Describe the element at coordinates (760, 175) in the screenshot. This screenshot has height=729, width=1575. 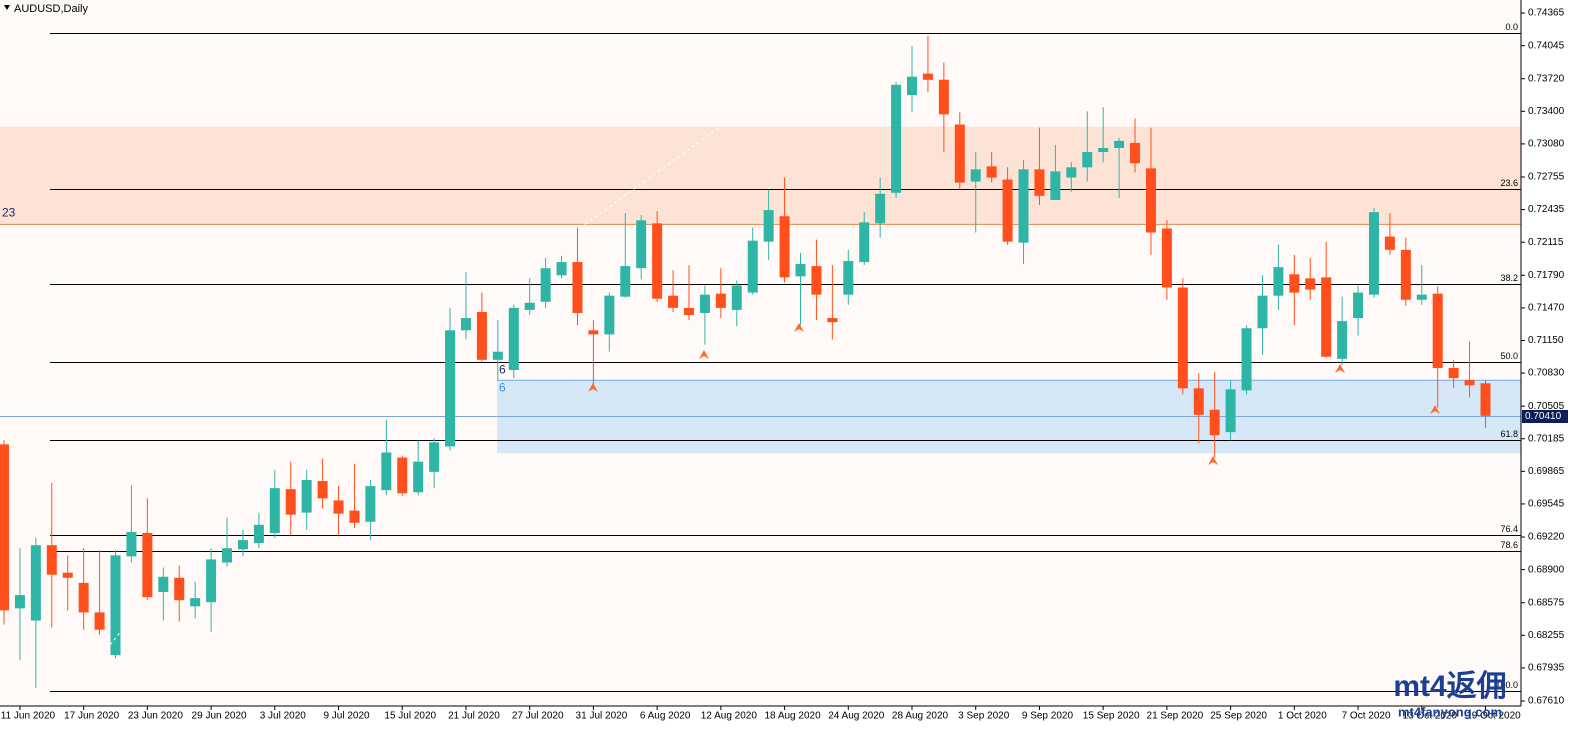
I see `zone` at that location.